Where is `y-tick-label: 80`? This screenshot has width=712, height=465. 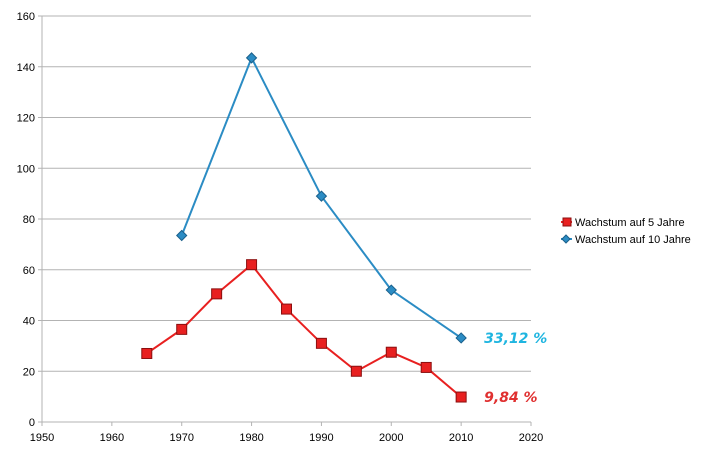
y-tick-label: 80 is located at coordinates (29, 220).